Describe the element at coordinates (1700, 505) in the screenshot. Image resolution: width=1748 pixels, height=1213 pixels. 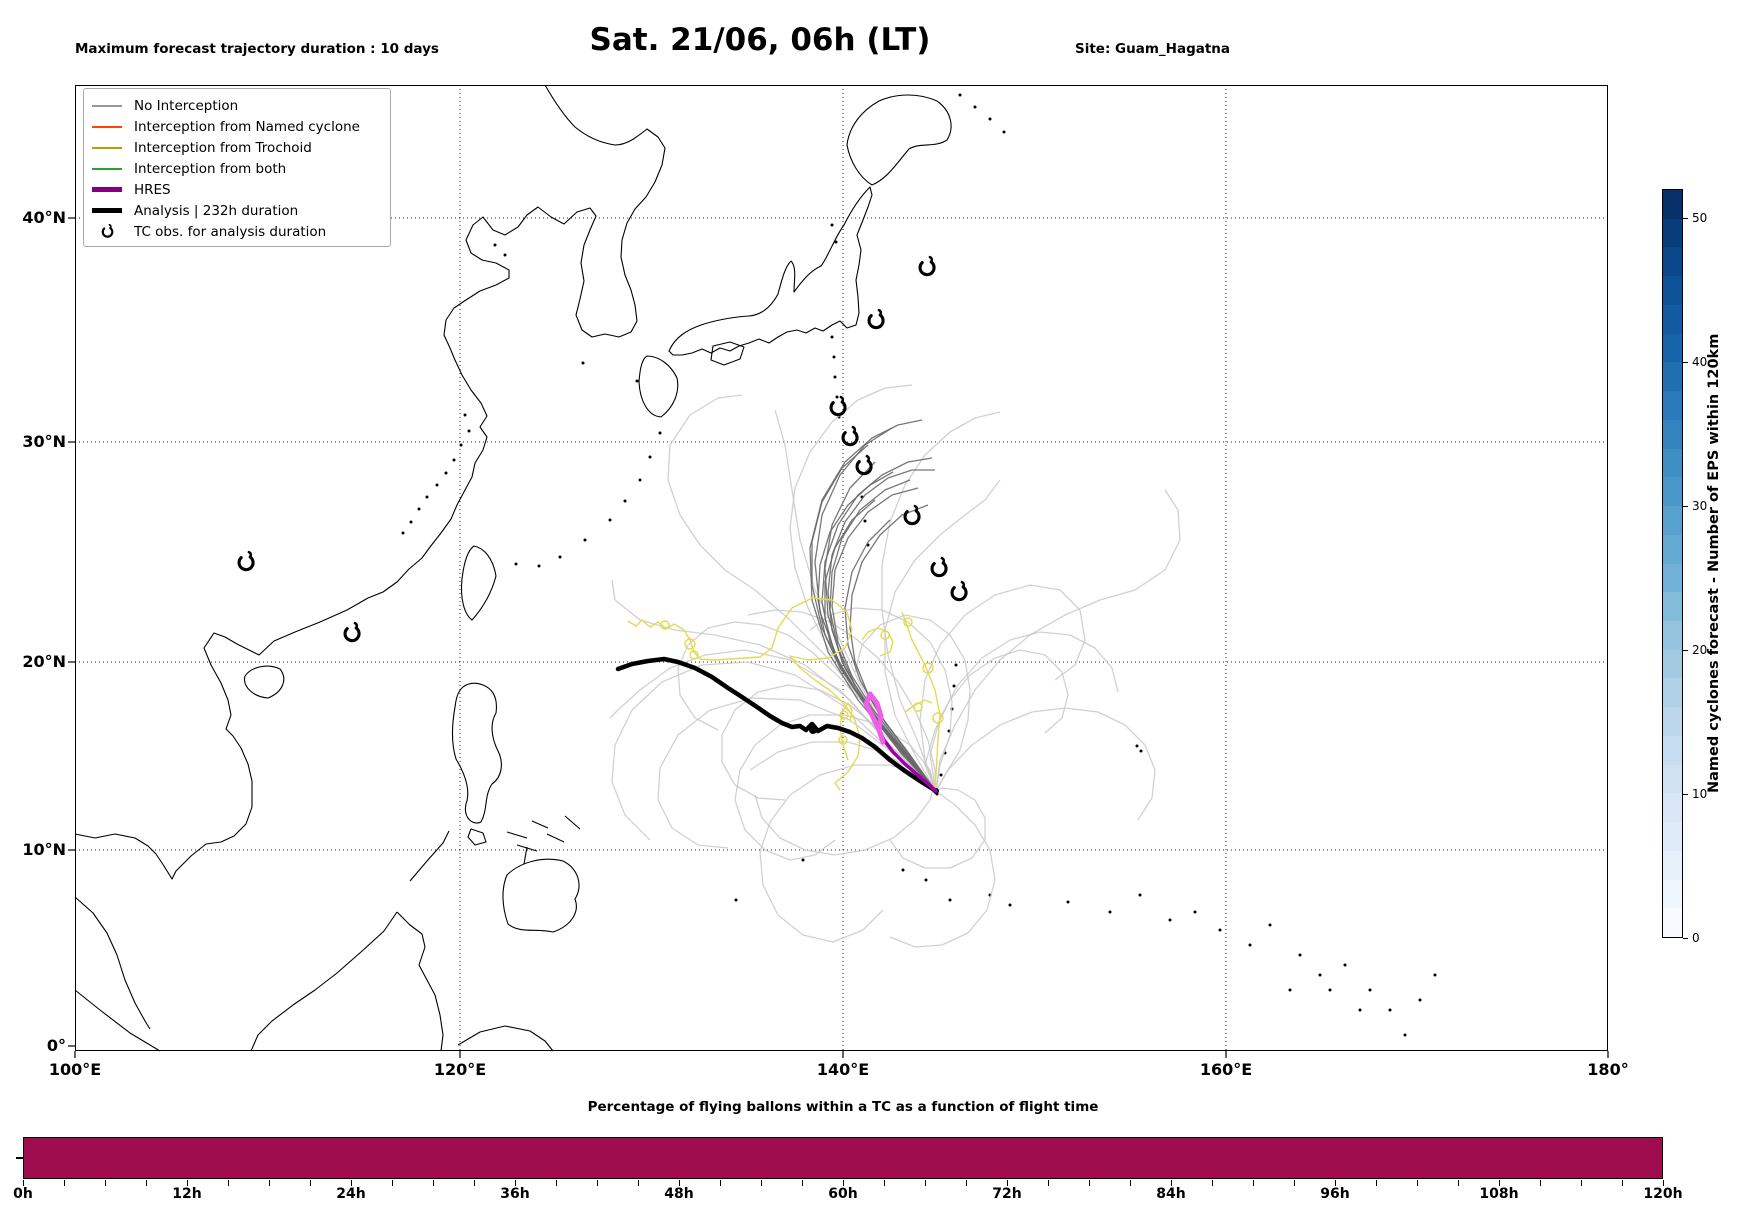
I see `colorbar-tick-label: 30` at that location.